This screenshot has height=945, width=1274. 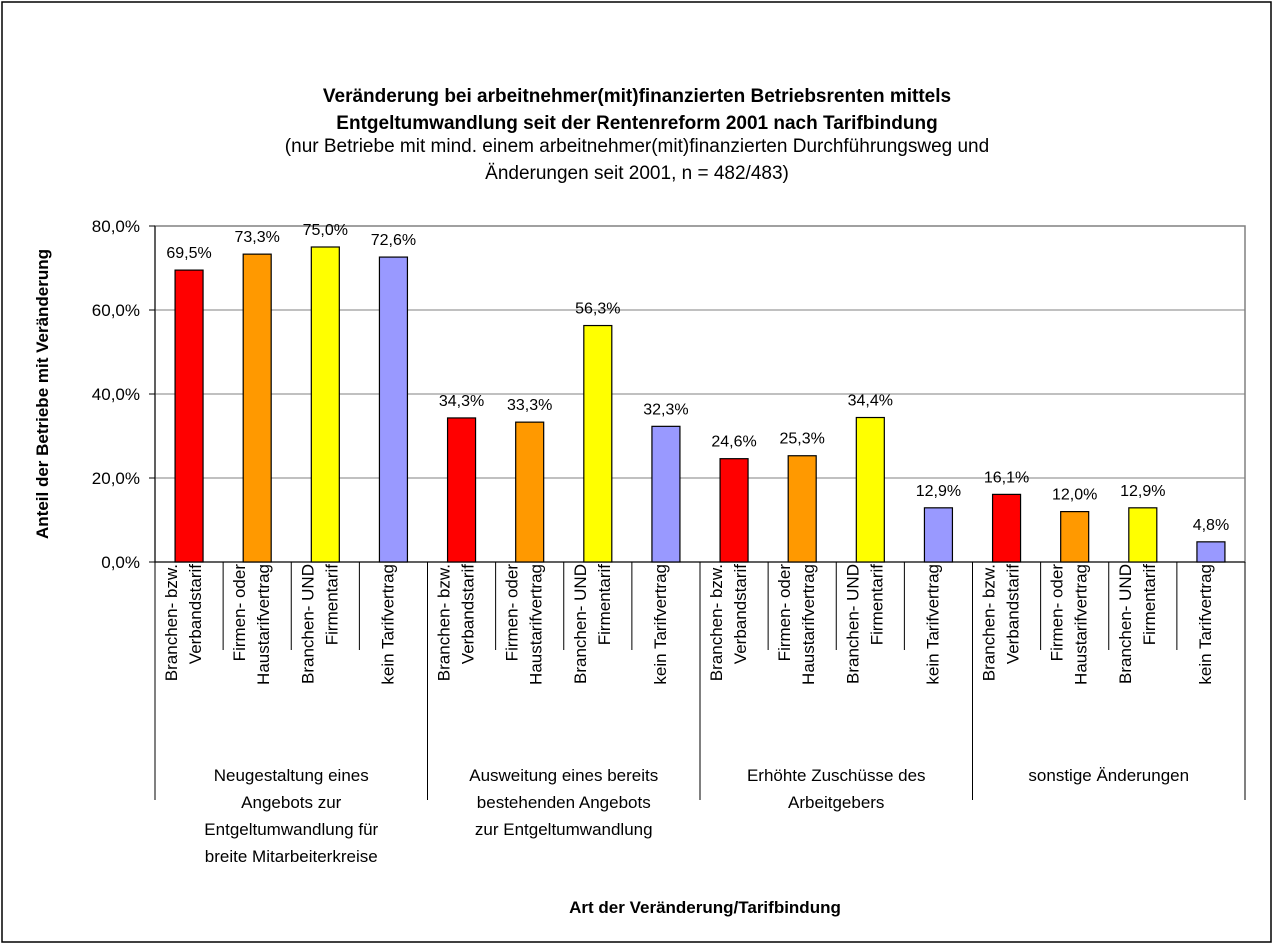 I want to click on data-label: 25,3%, so click(x=802, y=439).